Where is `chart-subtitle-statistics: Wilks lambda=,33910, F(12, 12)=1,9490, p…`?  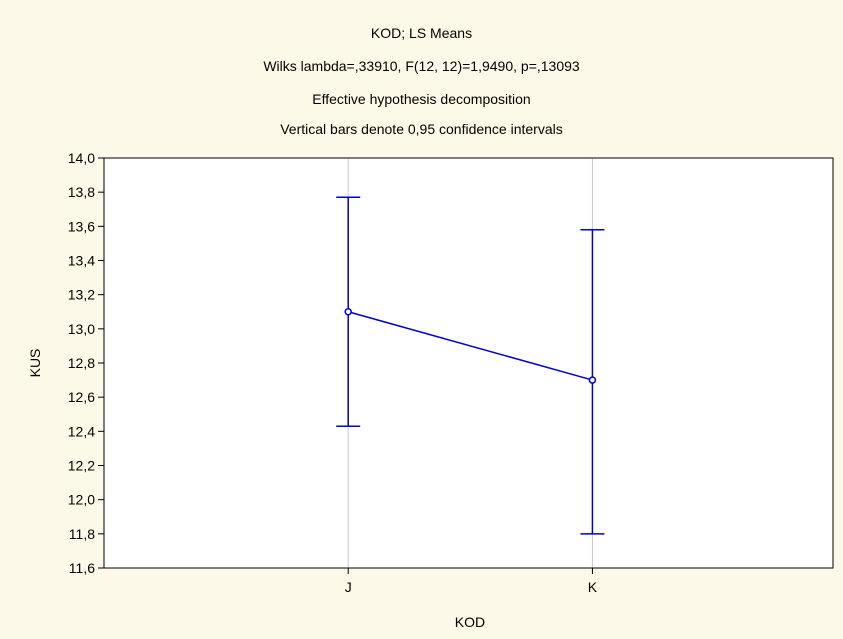 chart-subtitle-statistics: Wilks lambda=,33910, F(12, 12)=1,9490, p… is located at coordinates (421, 66).